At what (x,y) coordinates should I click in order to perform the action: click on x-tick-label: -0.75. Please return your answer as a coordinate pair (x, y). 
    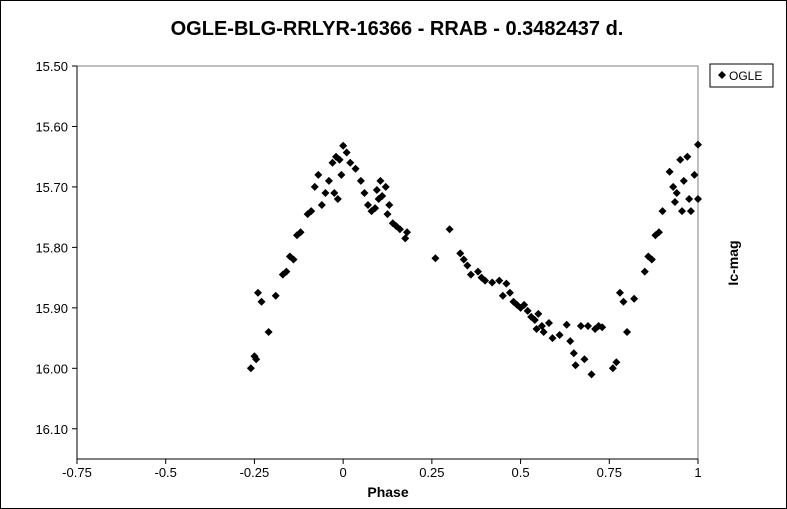
    Looking at the image, I should click on (77, 472).